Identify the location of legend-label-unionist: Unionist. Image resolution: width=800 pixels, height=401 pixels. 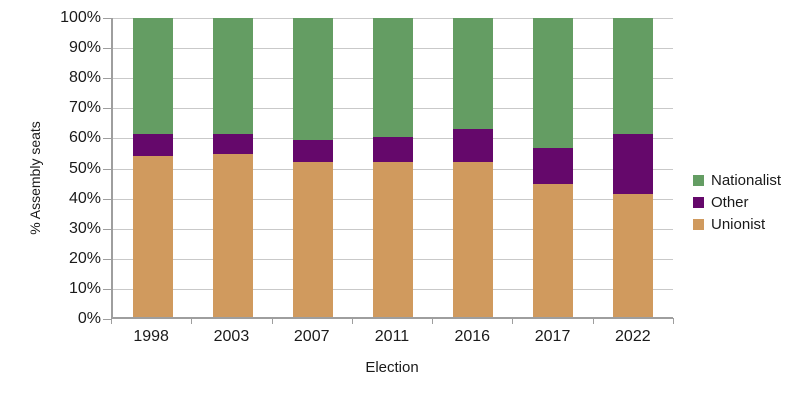
(738, 224).